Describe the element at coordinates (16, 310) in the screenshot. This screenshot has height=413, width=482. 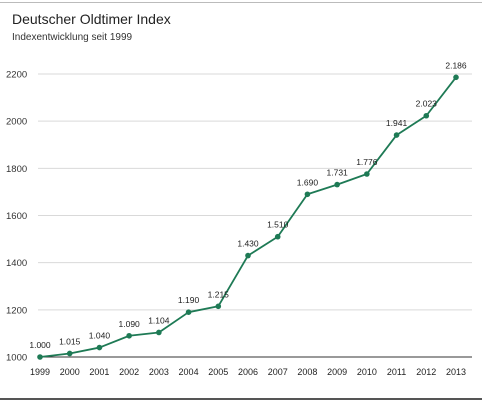
I see `y-tick-label: 1200` at that location.